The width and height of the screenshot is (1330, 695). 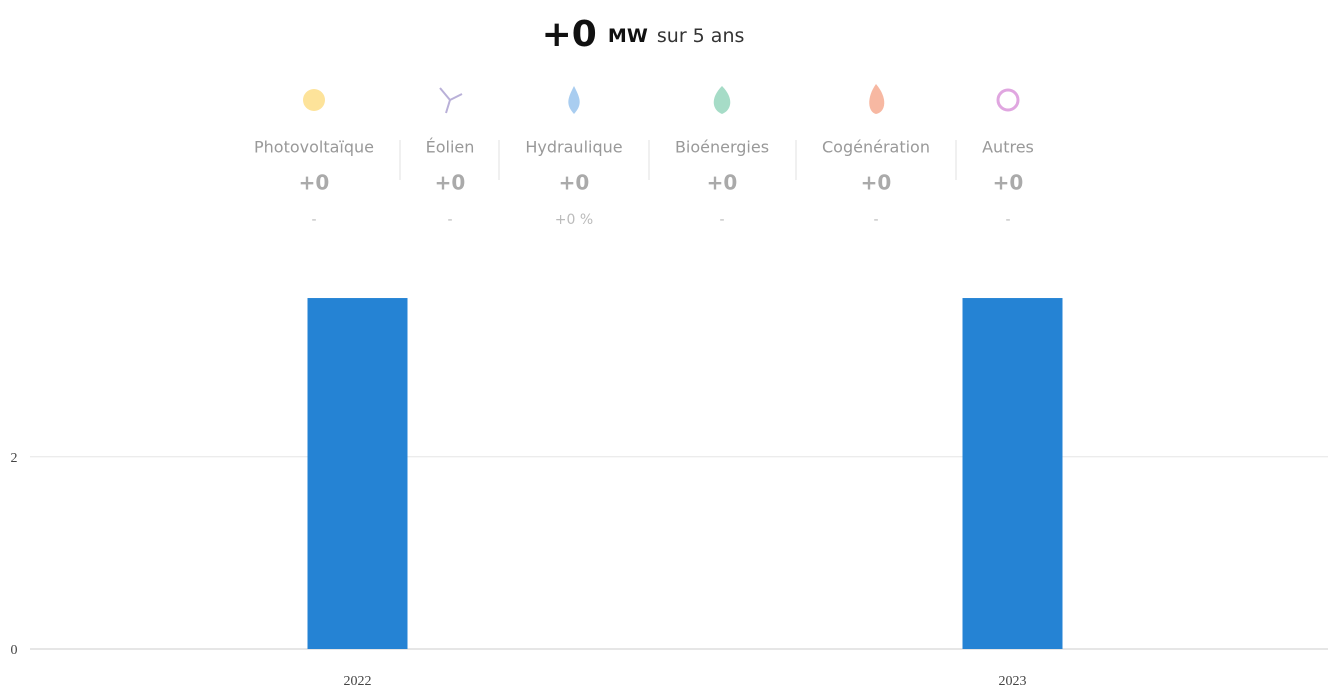 I want to click on sector-name: Bioénergies, so click(x=722, y=147).